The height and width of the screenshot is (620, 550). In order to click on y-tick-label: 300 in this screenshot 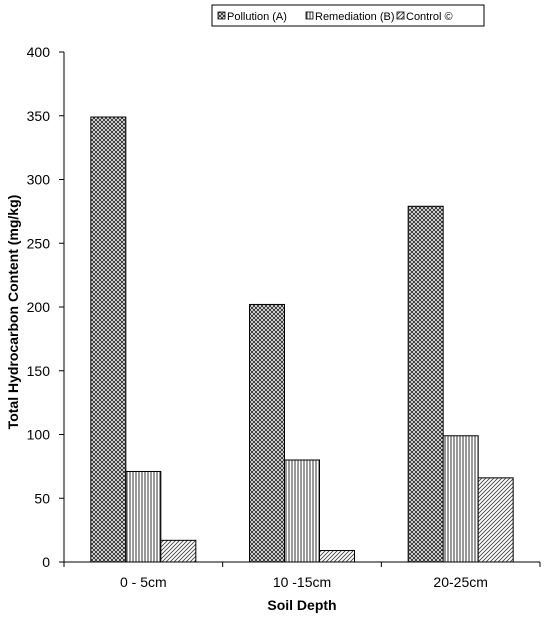, I will do `click(39, 180)`.